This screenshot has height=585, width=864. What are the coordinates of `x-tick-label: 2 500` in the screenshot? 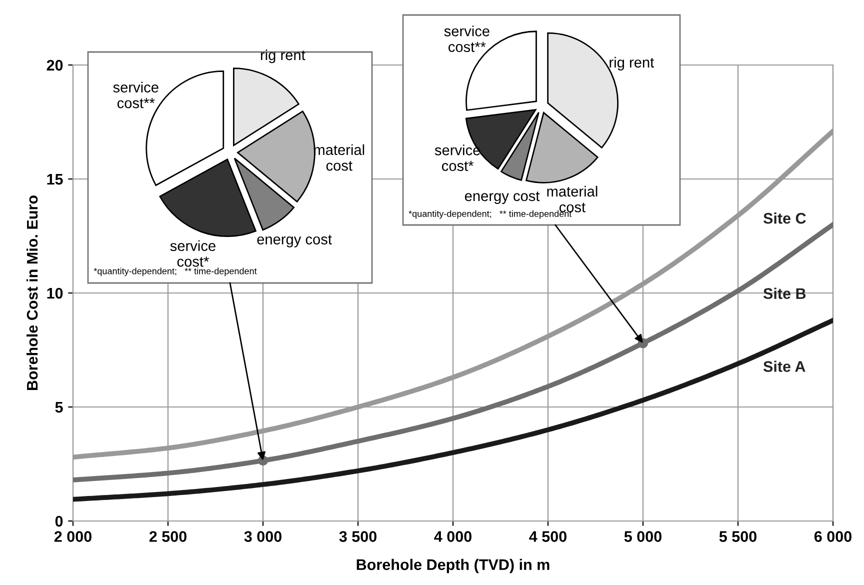 It's located at (167, 536).